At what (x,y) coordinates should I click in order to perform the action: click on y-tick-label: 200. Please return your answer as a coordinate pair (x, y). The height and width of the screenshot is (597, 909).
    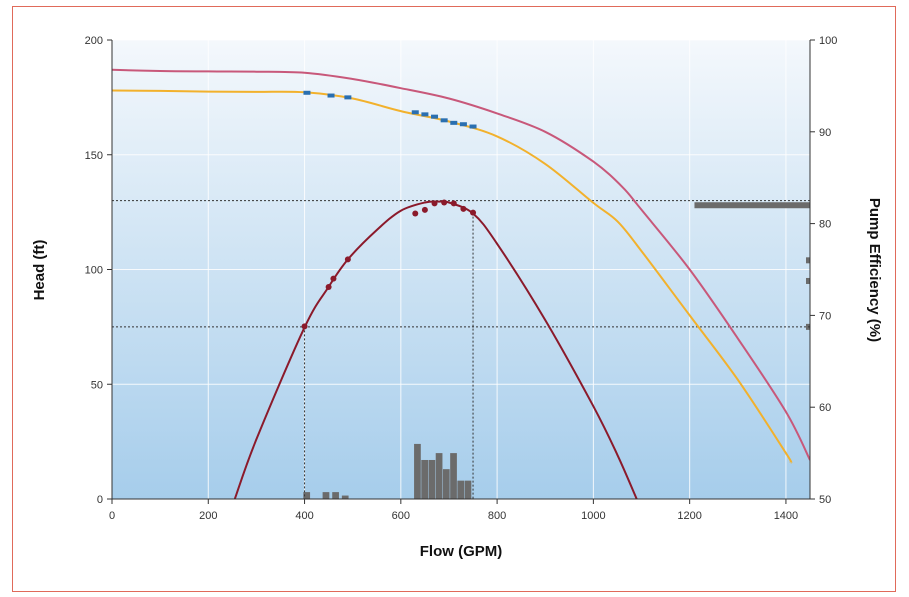
    Looking at the image, I should click on (94, 41).